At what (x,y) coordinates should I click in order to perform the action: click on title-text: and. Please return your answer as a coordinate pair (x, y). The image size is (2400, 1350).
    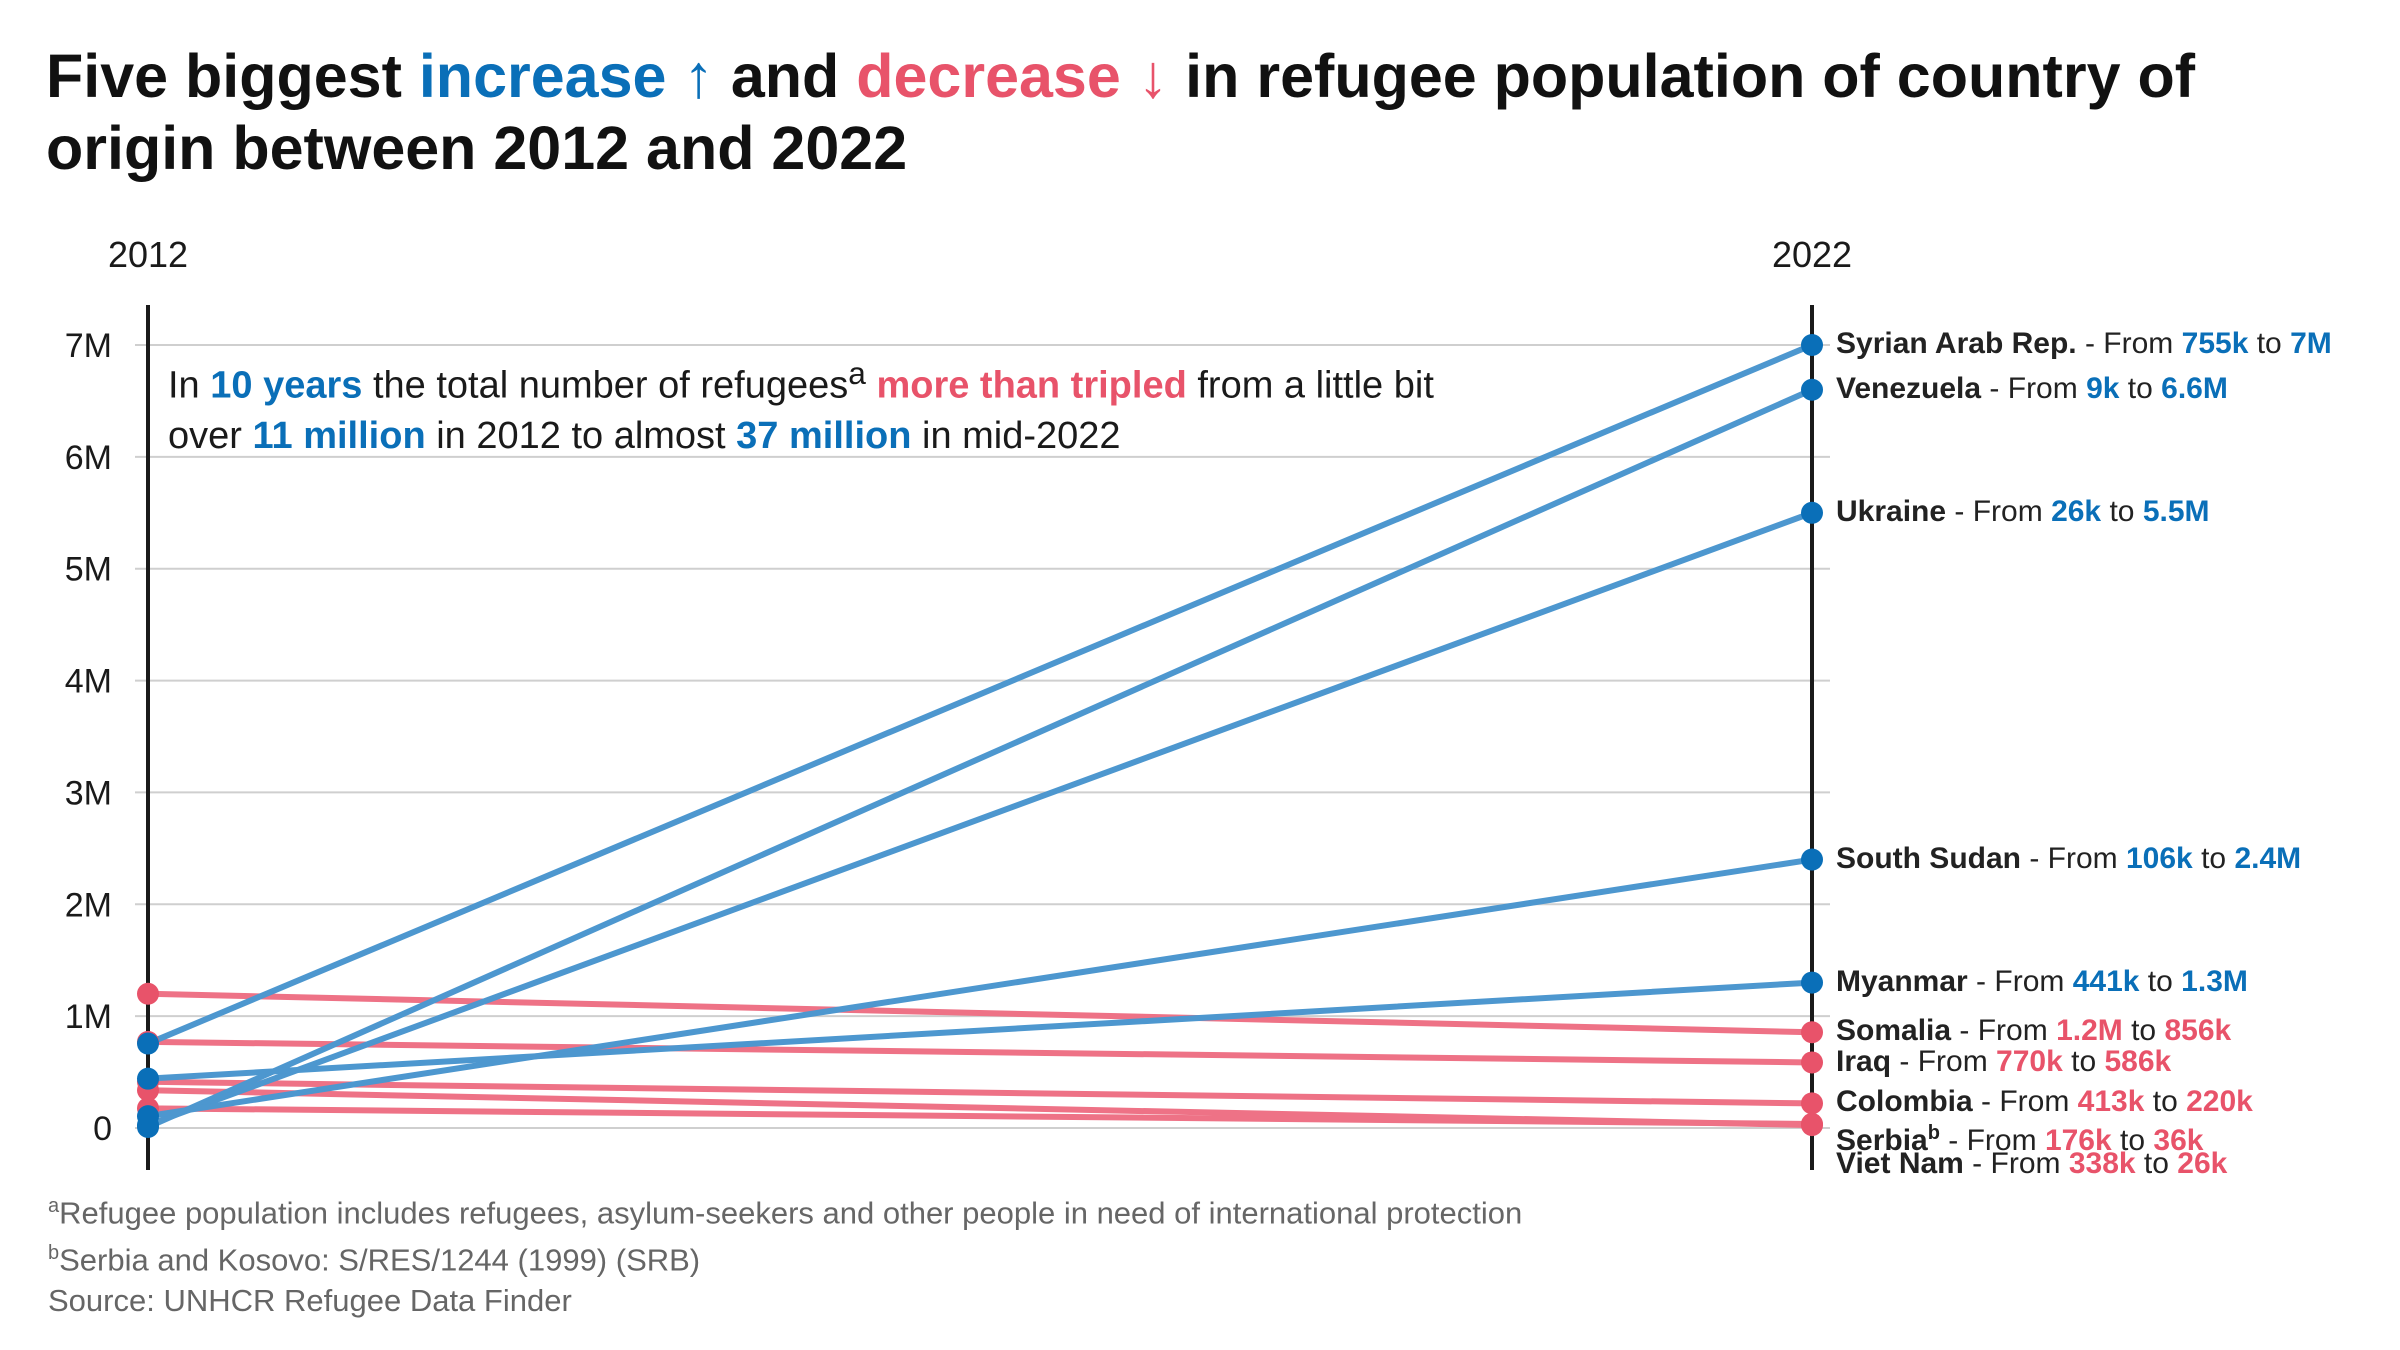
    Looking at the image, I should click on (785, 76).